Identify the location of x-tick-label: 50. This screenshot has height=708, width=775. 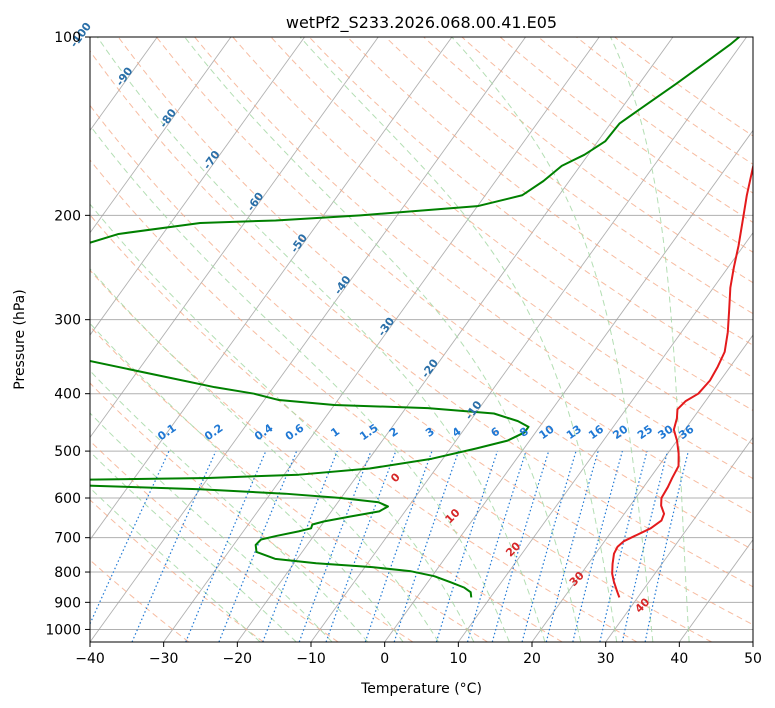
(753, 659).